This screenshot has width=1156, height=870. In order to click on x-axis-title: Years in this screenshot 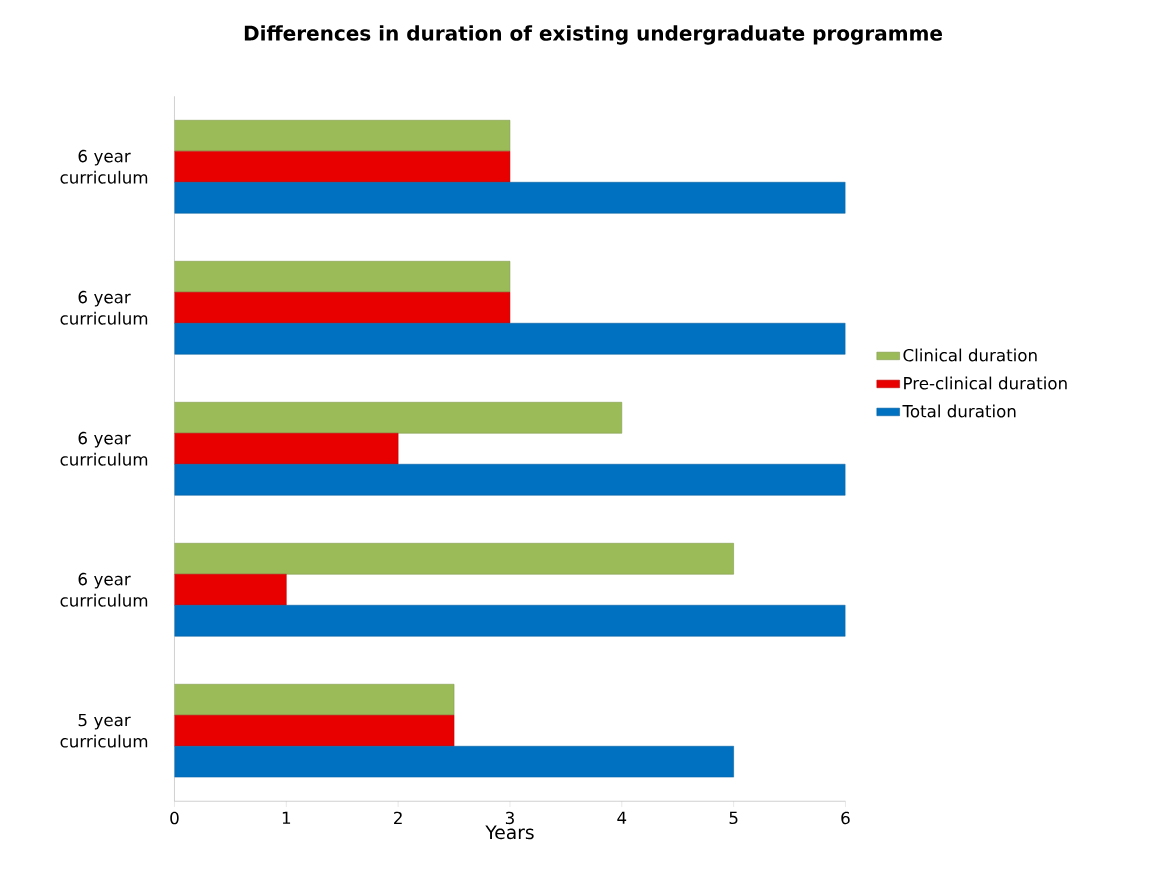, I will do `click(509, 832)`.